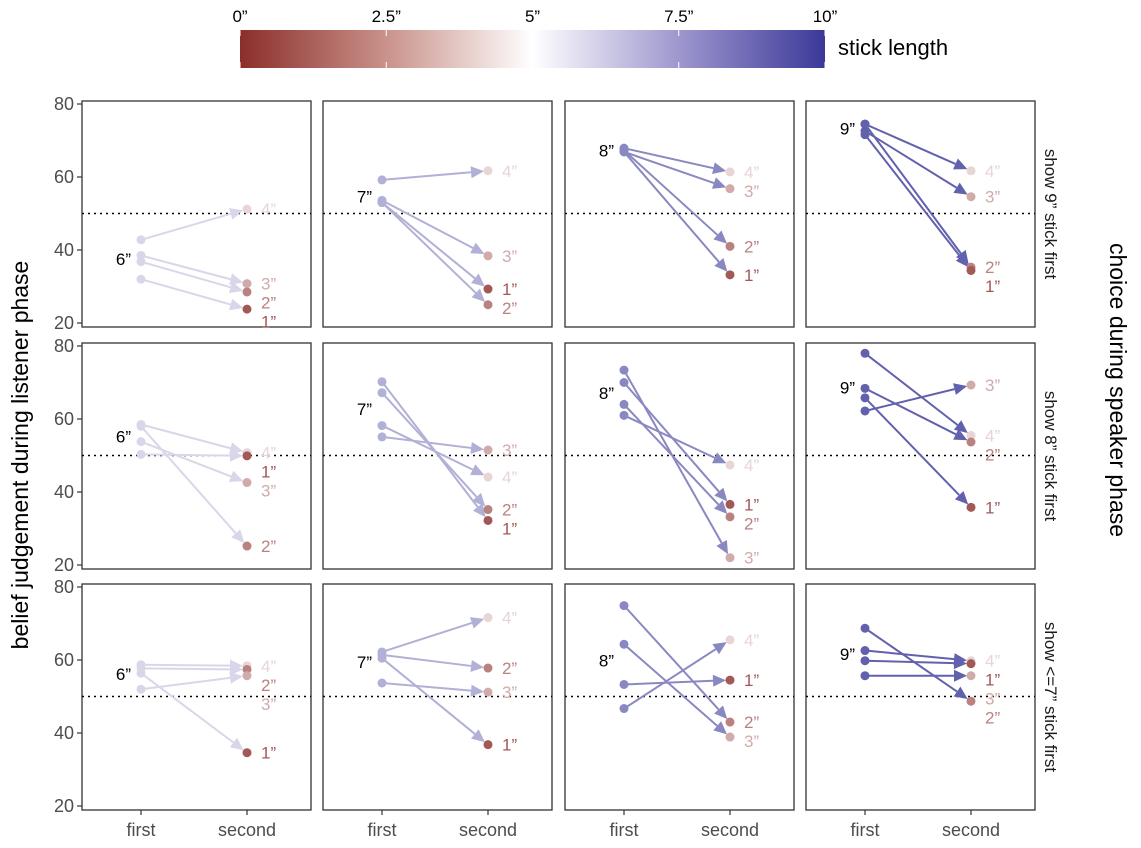 The height and width of the screenshot is (848, 1141). Describe the element at coordinates (847, 654) in the screenshot. I see `first-stick-label: 9”` at that location.